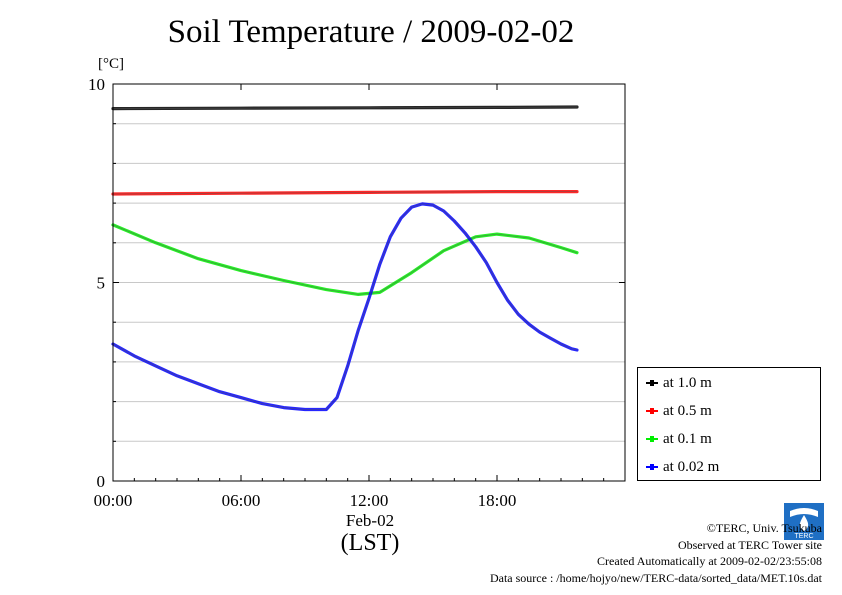 The image size is (842, 595). I want to click on legend-label: at 0.02 m, so click(691, 466).